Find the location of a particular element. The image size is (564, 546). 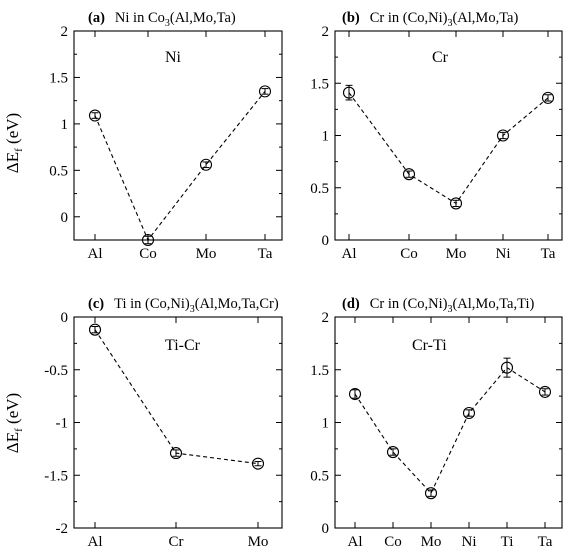

panel-a-title-text: Ni in Co is located at coordinates (140, 18).